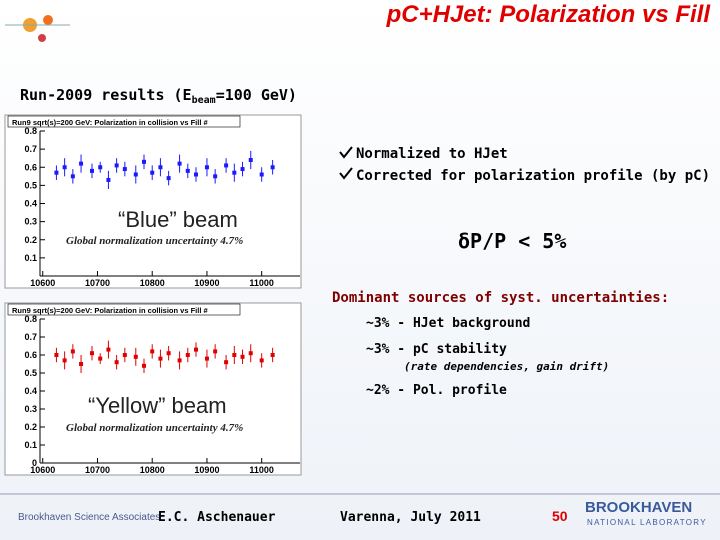 Image resolution: width=720 pixels, height=540 pixels. What do you see at coordinates (178, 219) in the screenshot?
I see `beam-label: “Blue” beam` at bounding box center [178, 219].